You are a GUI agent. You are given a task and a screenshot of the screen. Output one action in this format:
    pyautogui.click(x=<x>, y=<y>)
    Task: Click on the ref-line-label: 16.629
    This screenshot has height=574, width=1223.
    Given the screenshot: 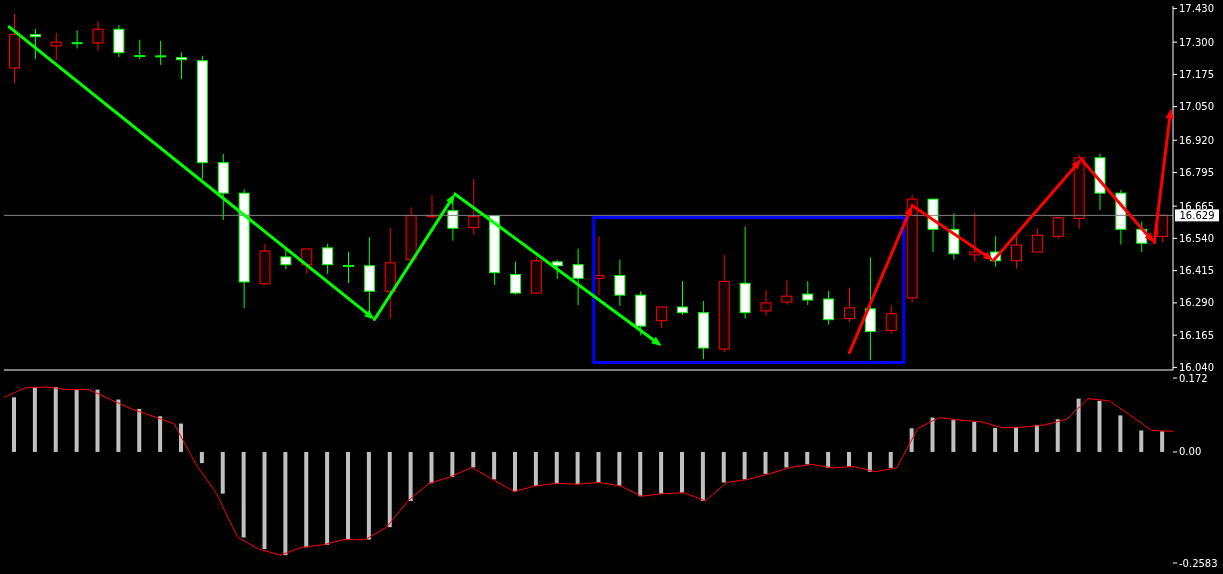 What is the action you would take?
    pyautogui.click(x=1197, y=216)
    